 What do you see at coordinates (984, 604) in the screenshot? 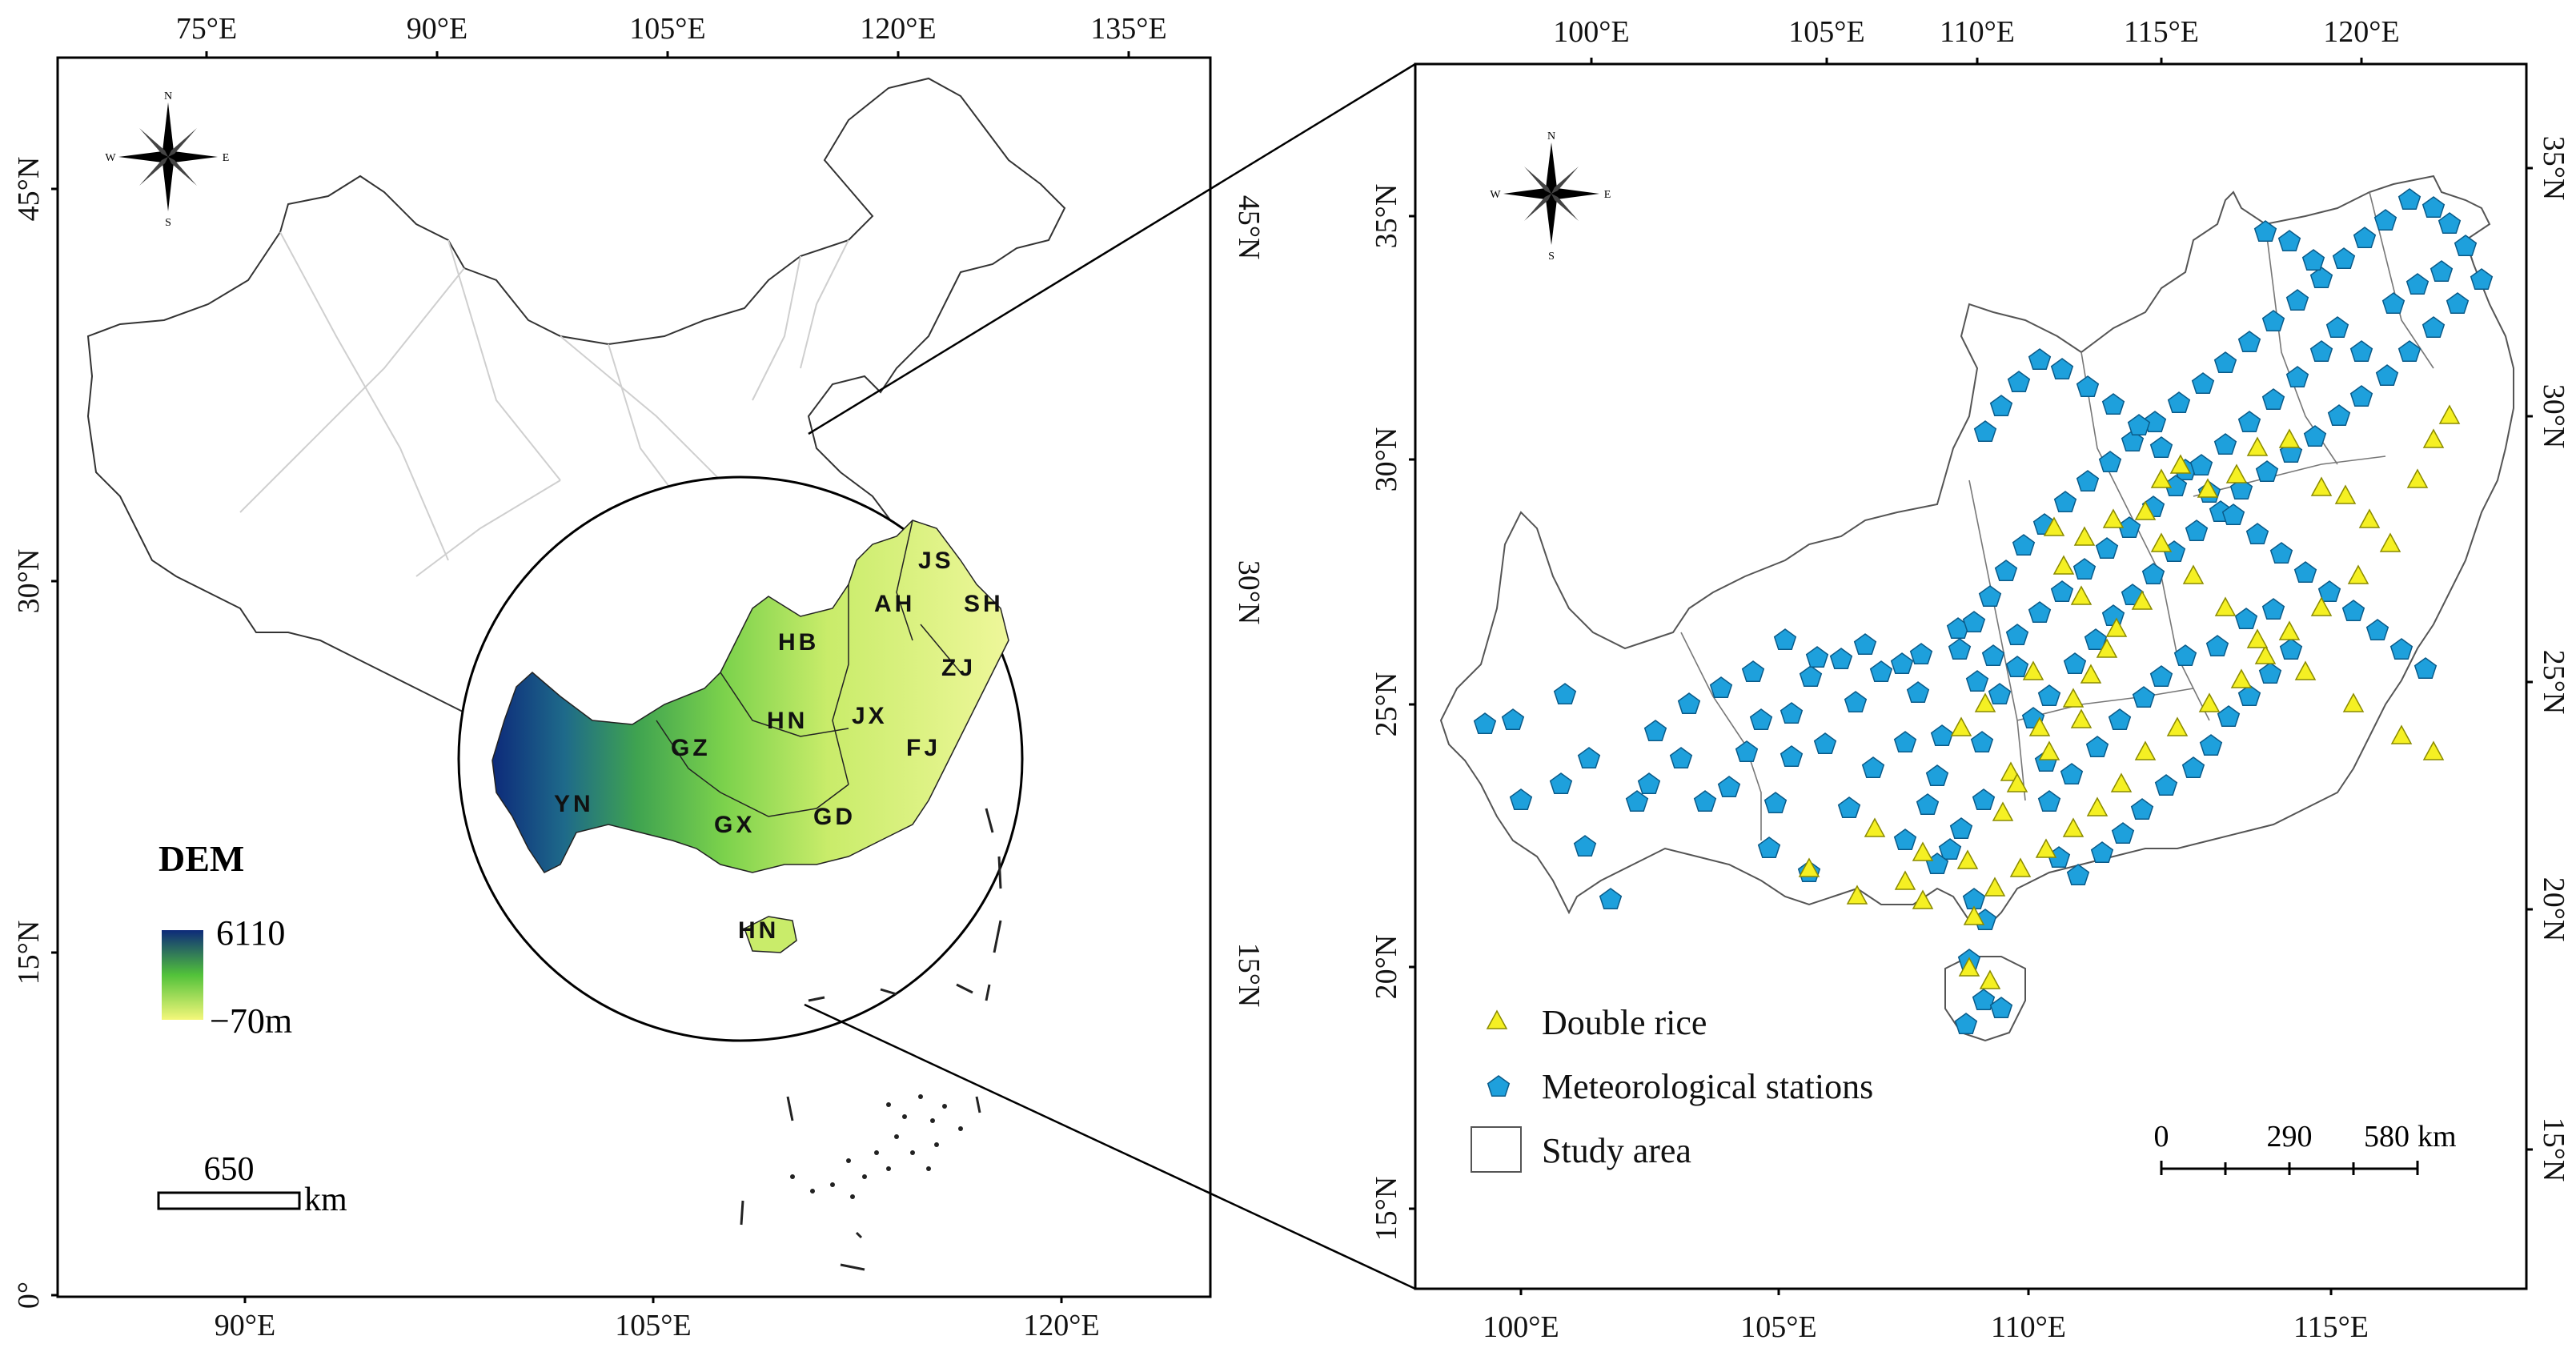
I see `province-label: SH` at bounding box center [984, 604].